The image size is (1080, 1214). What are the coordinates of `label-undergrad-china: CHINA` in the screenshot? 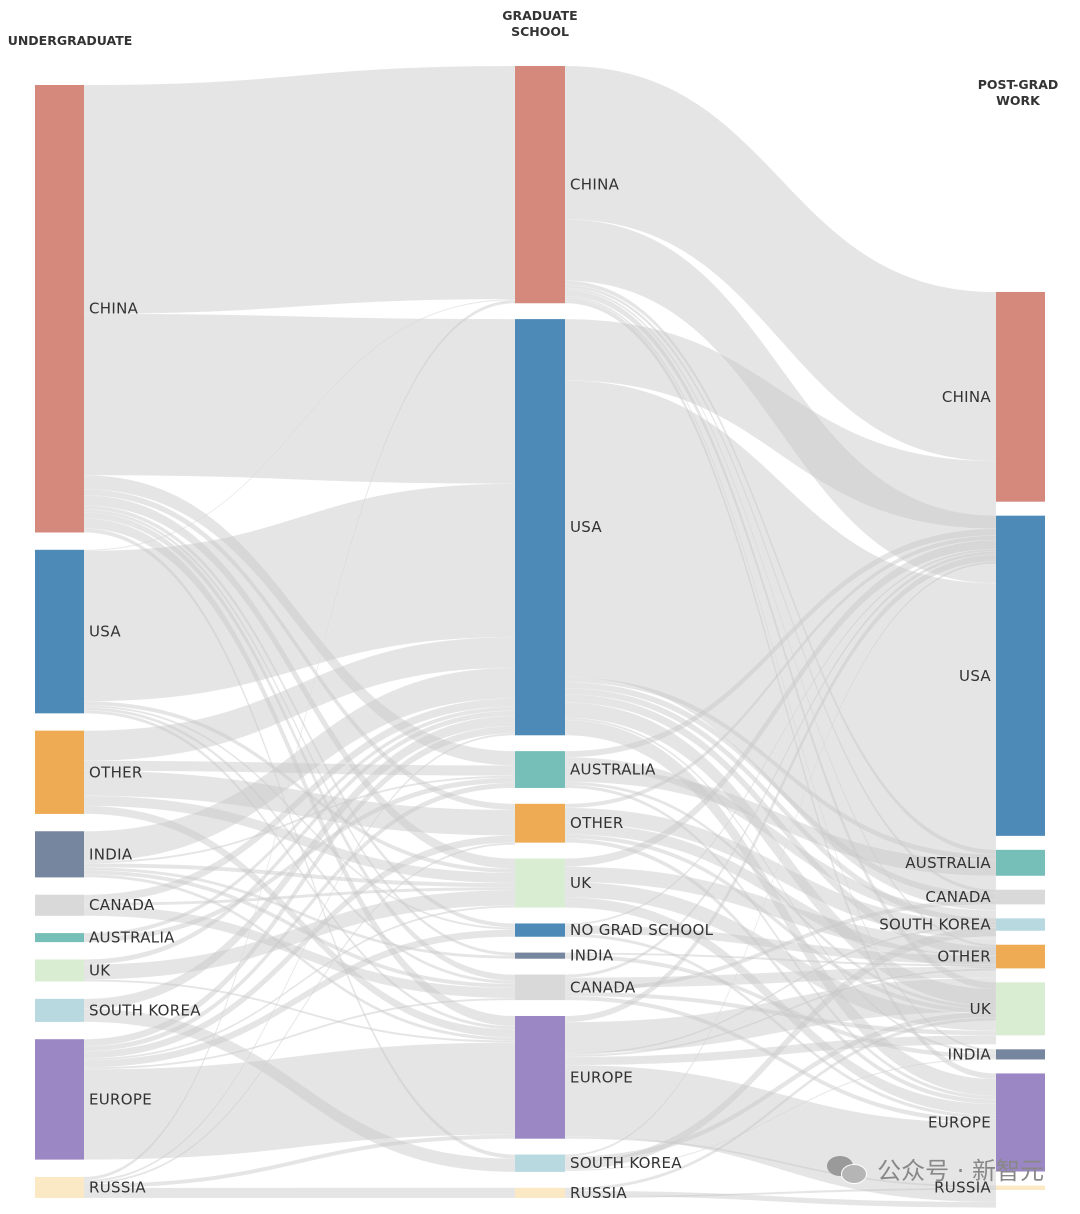 It's located at (114, 309).